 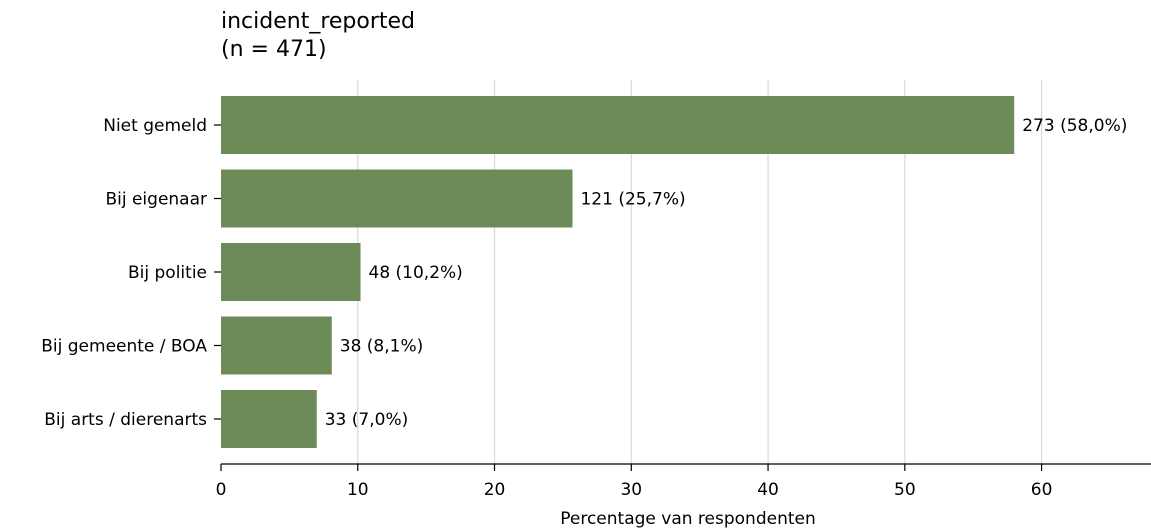 I want to click on category-label-2: Bij eigenaar, so click(x=156, y=200).